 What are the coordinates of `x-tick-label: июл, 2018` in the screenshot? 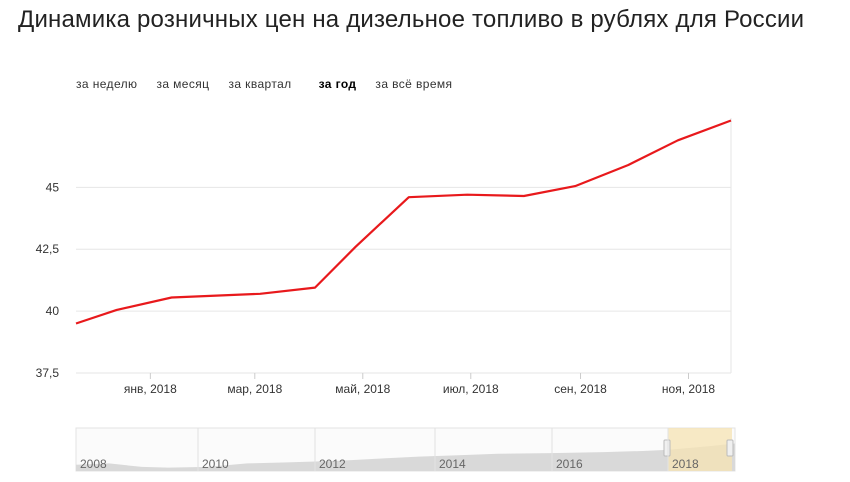 It's located at (471, 389).